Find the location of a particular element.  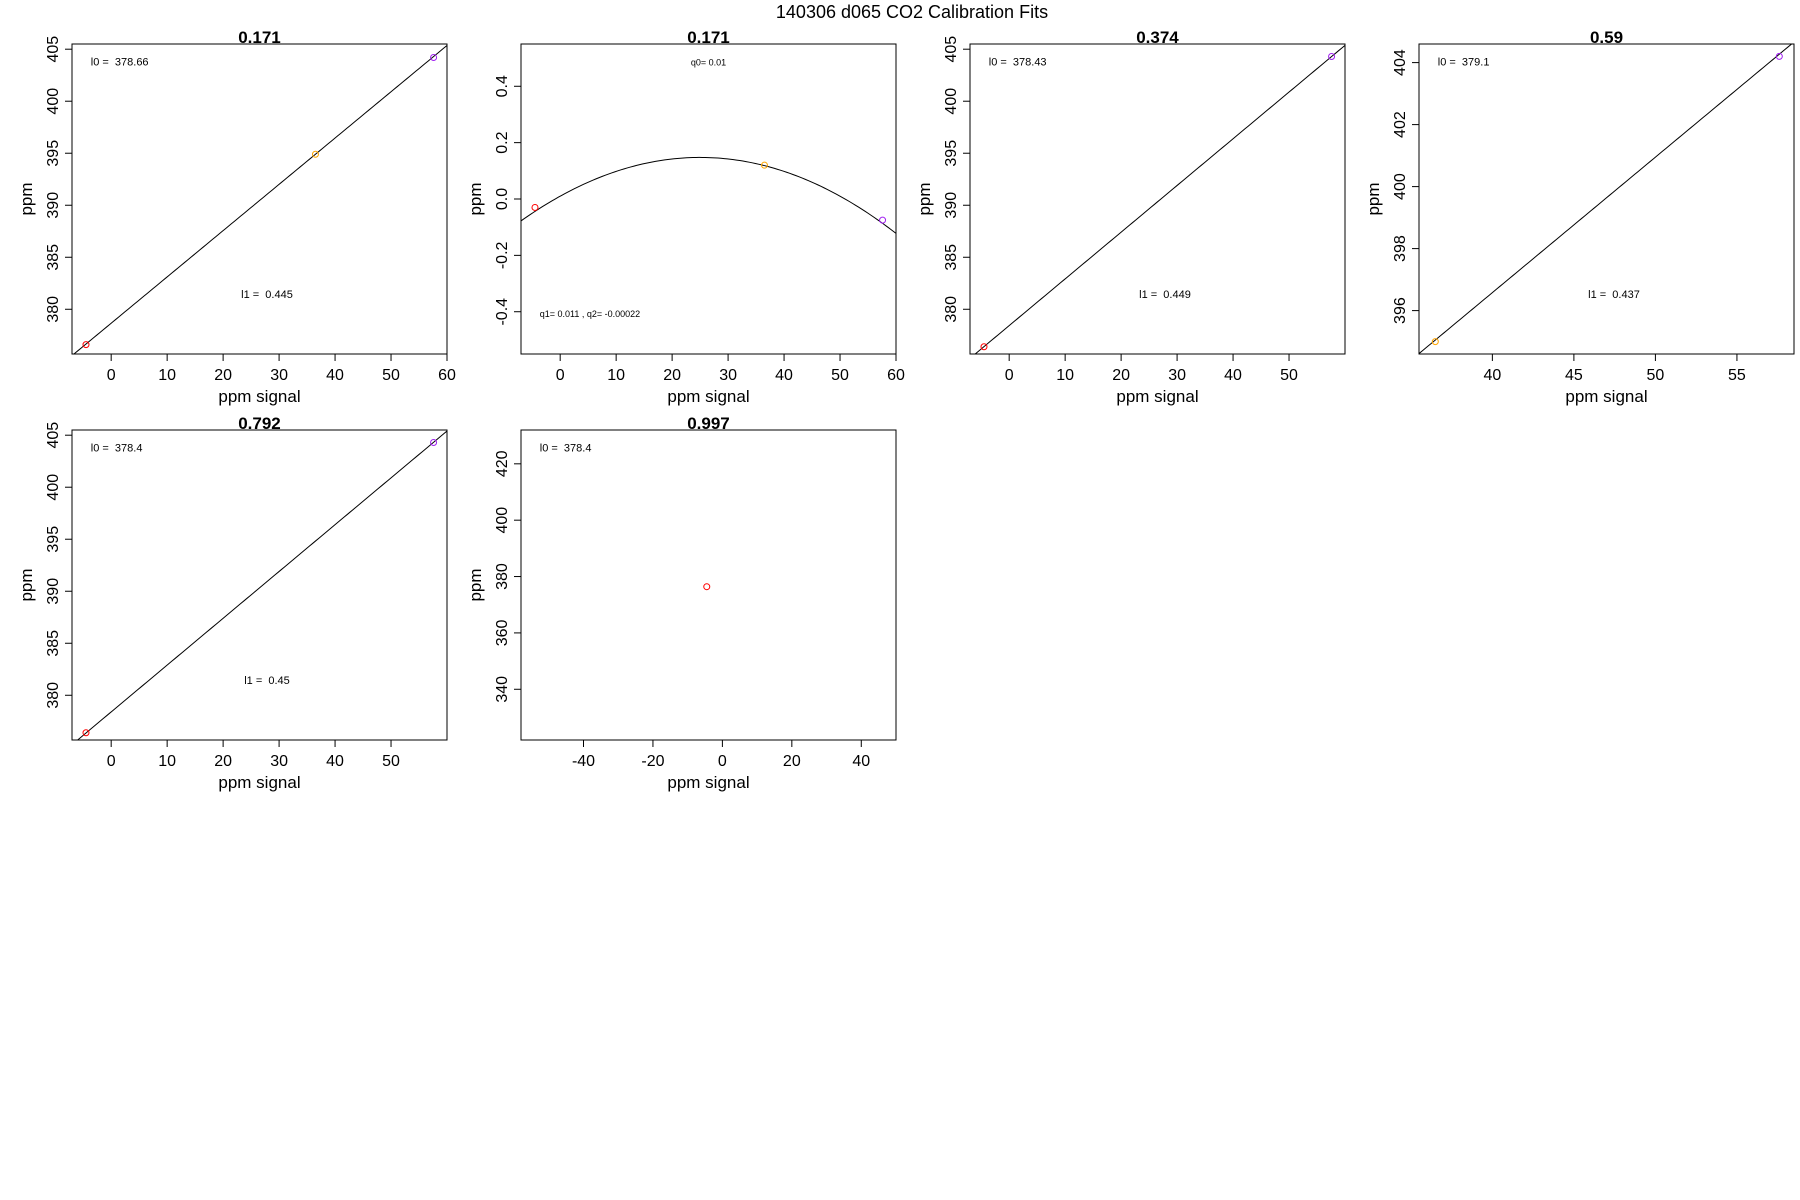

fit-annotation: l1 = 0.445 is located at coordinates (267, 295).